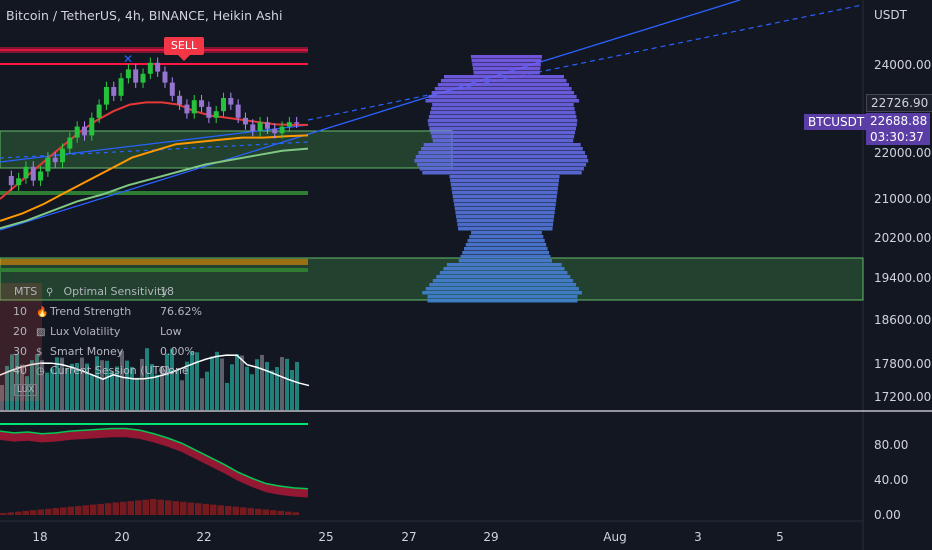 This screenshot has width=932, height=550. Describe the element at coordinates (585, 62) in the screenshot. I see `trendline-dashed` at that location.